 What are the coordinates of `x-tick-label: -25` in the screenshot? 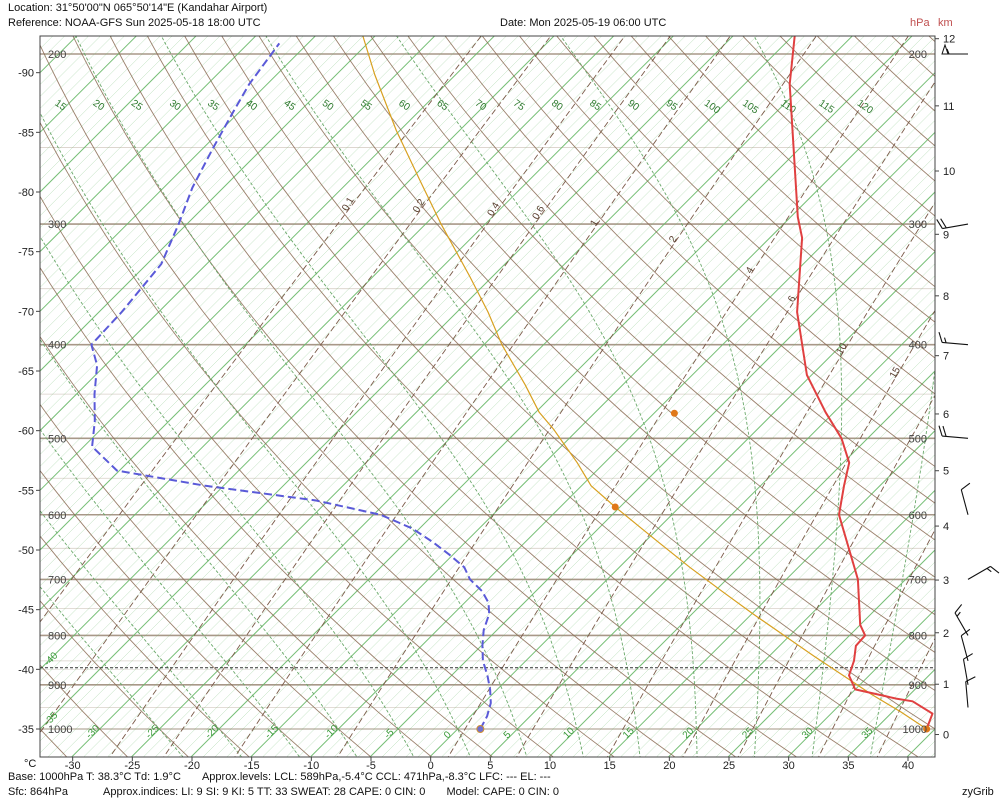 It's located at (132, 766).